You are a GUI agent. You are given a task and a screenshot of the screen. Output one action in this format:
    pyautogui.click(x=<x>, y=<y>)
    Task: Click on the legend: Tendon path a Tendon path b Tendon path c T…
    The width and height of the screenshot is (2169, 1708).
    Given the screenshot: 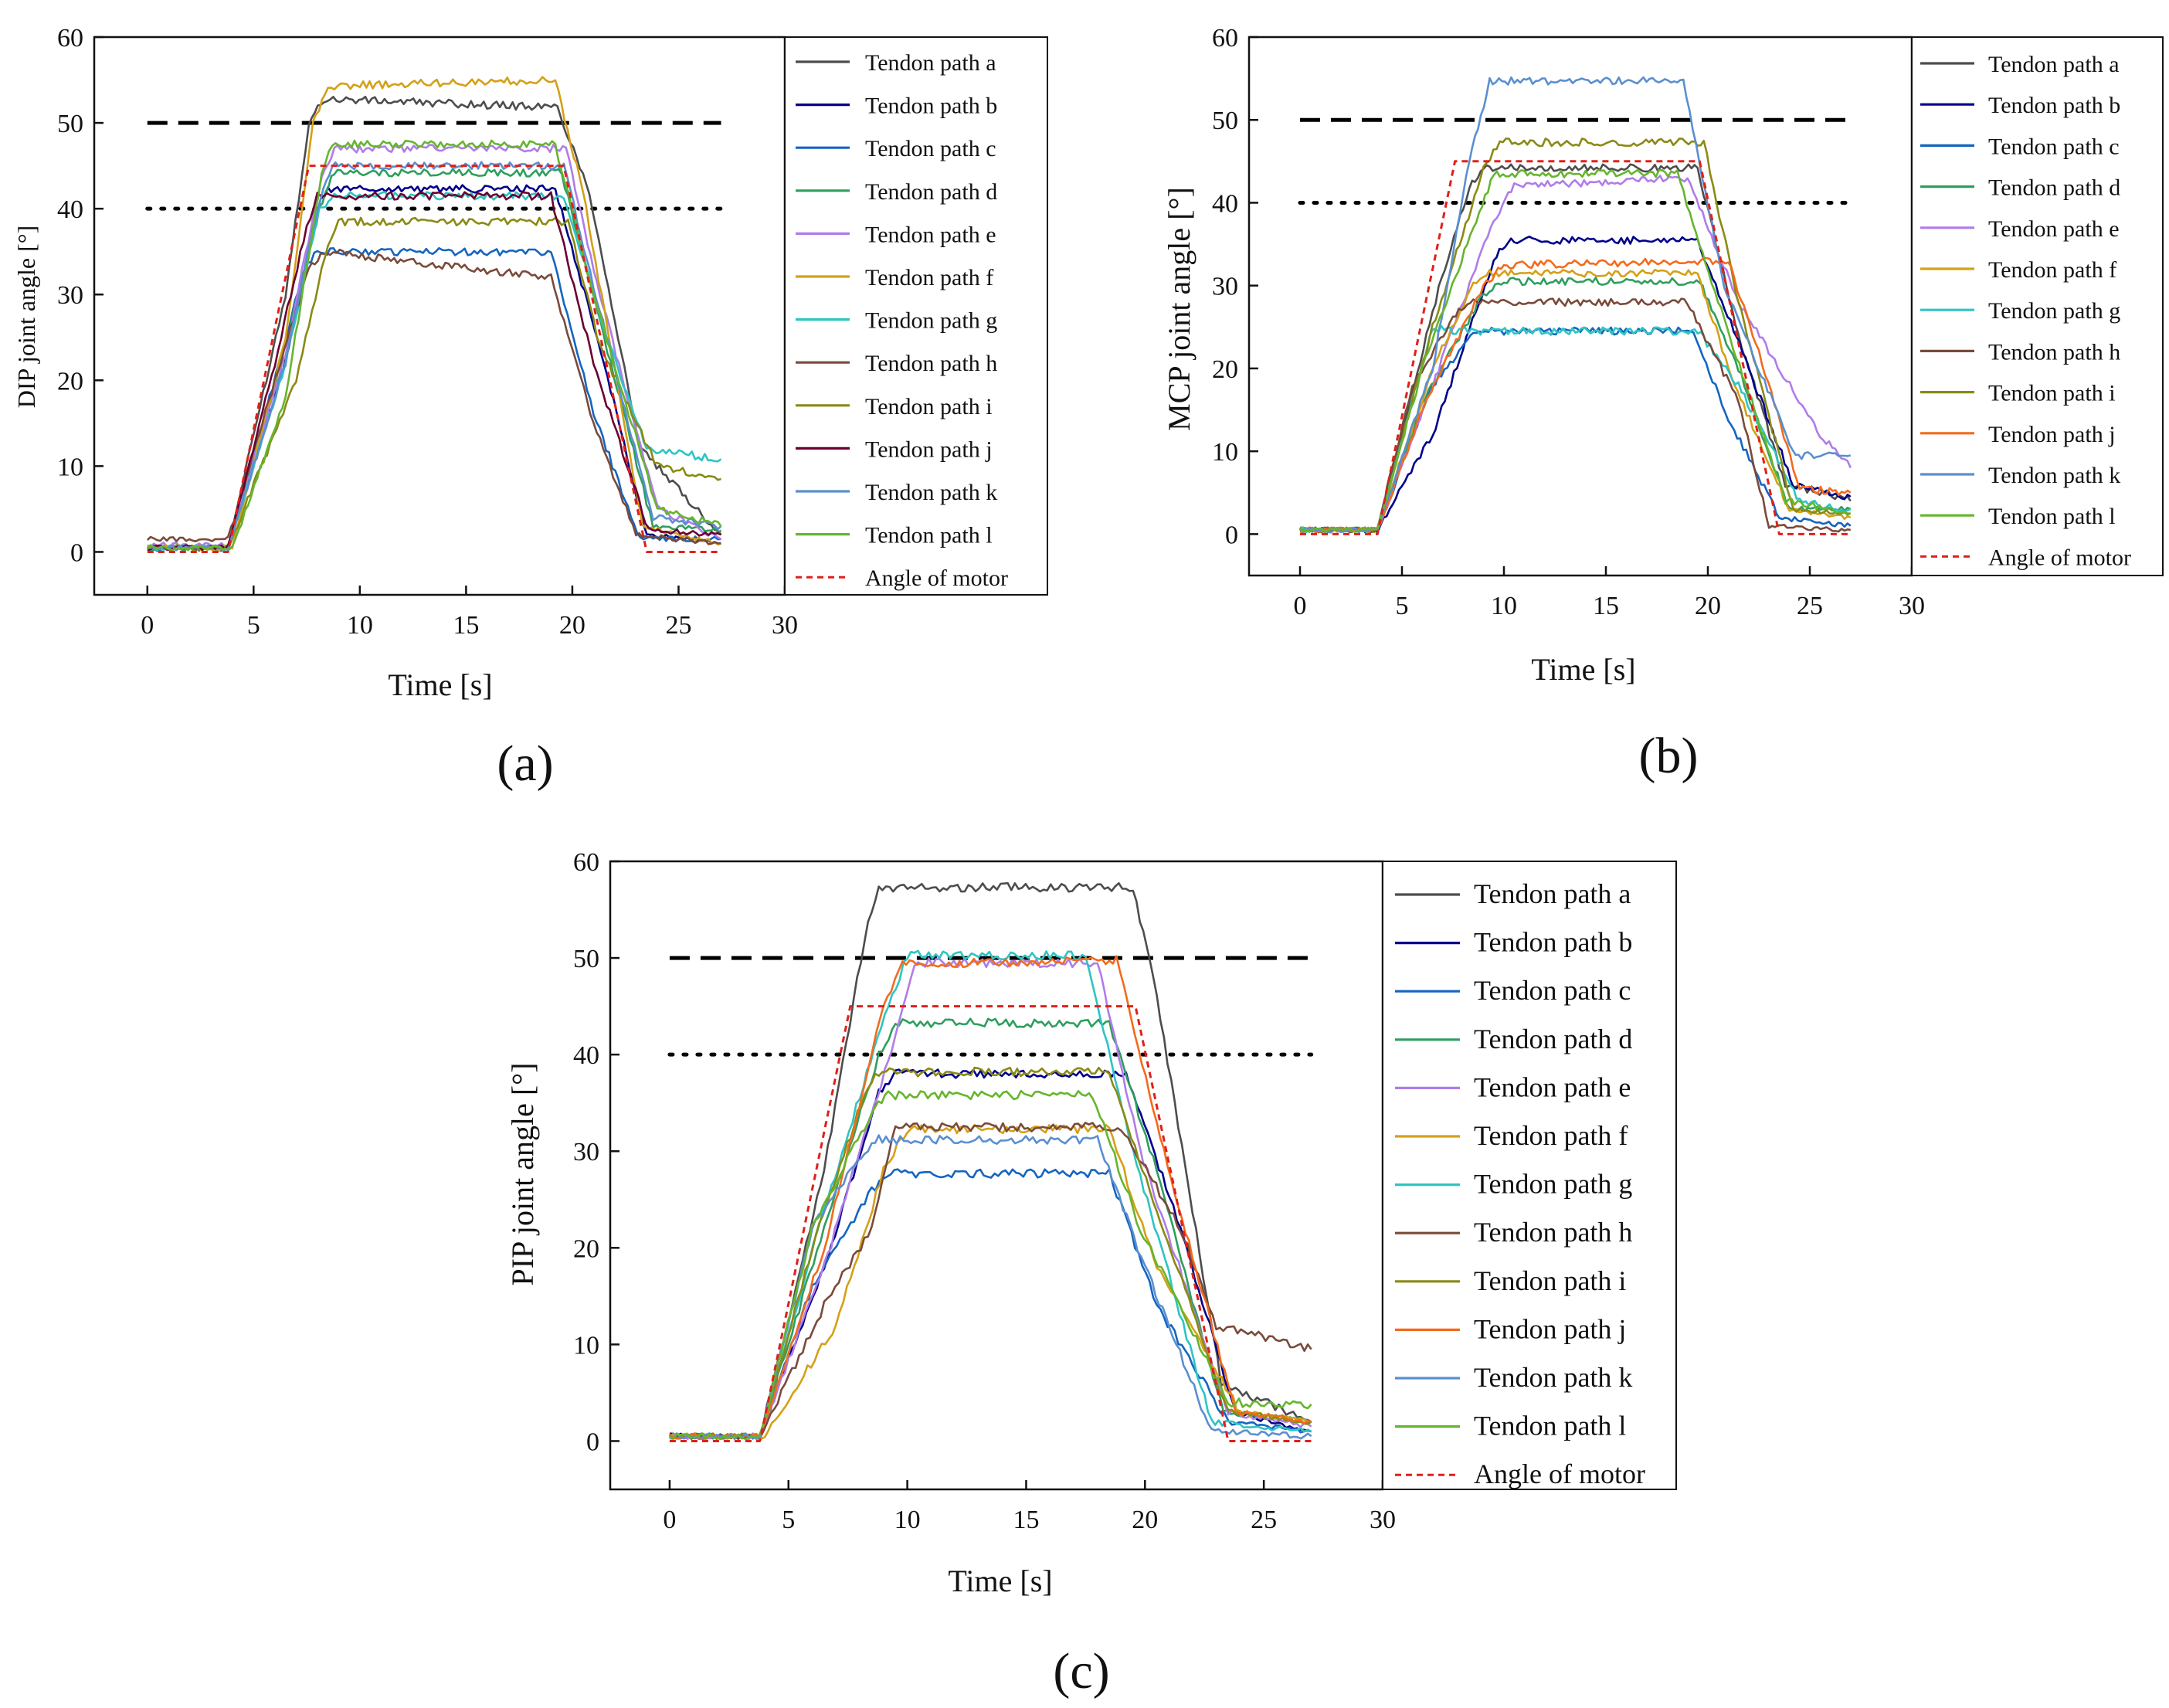 What is the action you would take?
    pyautogui.click(x=2038, y=306)
    